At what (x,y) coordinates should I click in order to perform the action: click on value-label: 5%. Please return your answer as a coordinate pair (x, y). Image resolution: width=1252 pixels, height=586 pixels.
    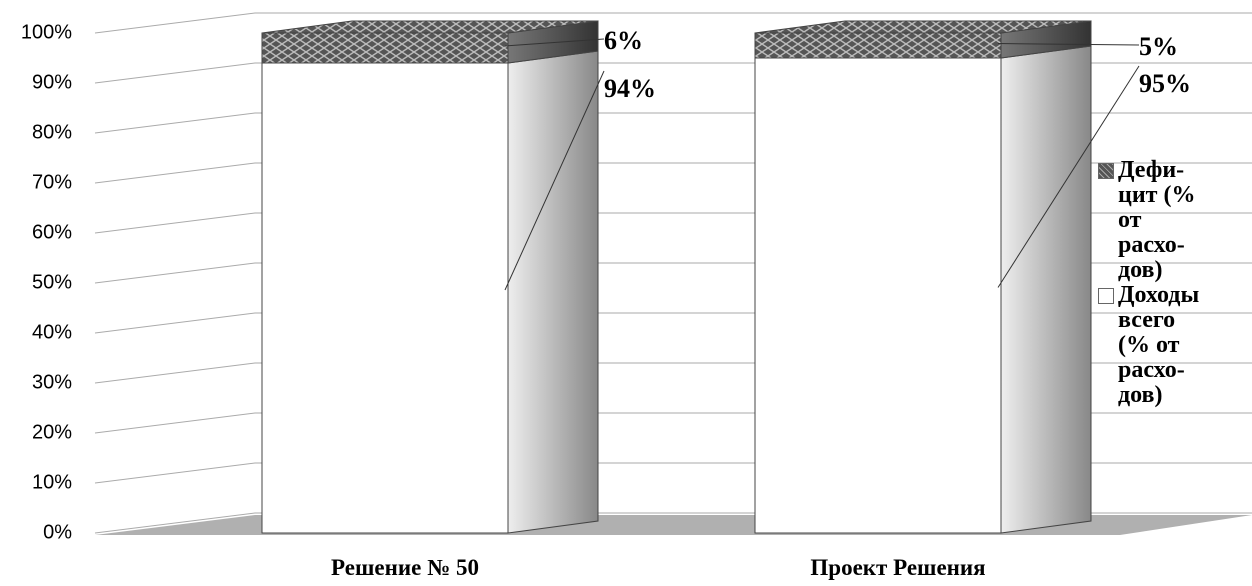
    Looking at the image, I should click on (1158, 46).